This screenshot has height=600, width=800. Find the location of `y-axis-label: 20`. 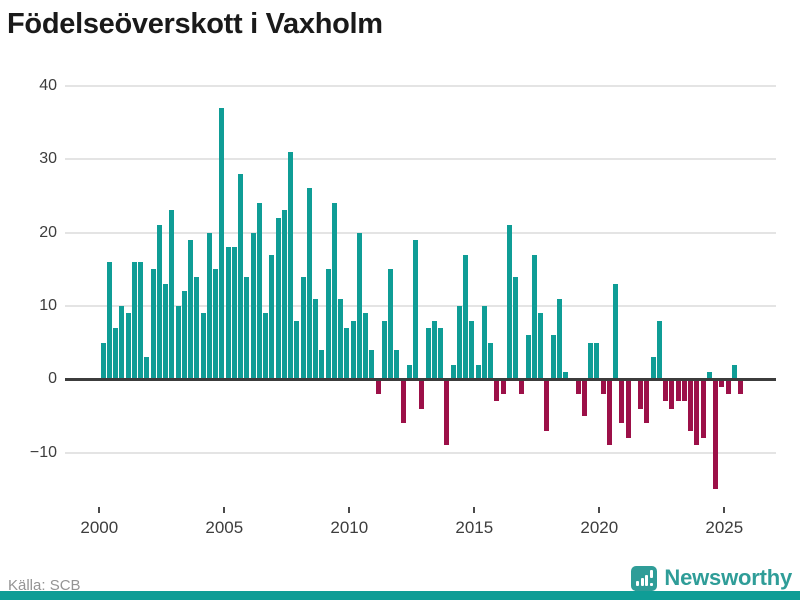

y-axis-label: 20 is located at coordinates (48, 232).